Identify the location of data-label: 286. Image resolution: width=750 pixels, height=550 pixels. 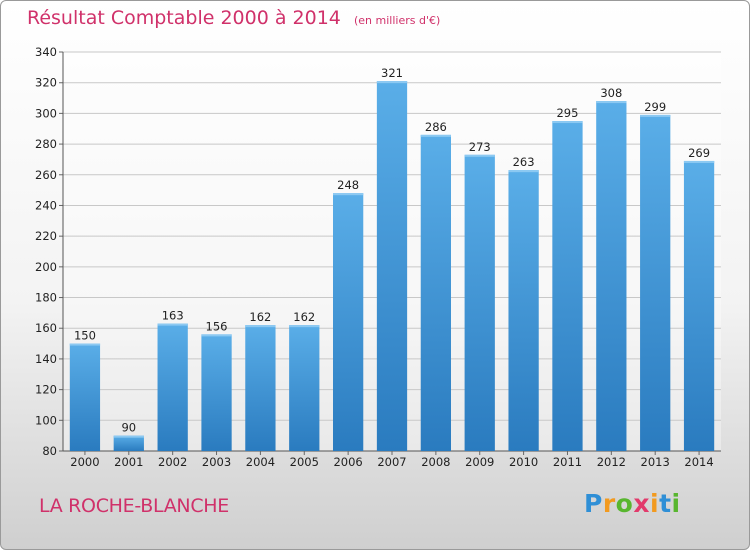
(436, 127).